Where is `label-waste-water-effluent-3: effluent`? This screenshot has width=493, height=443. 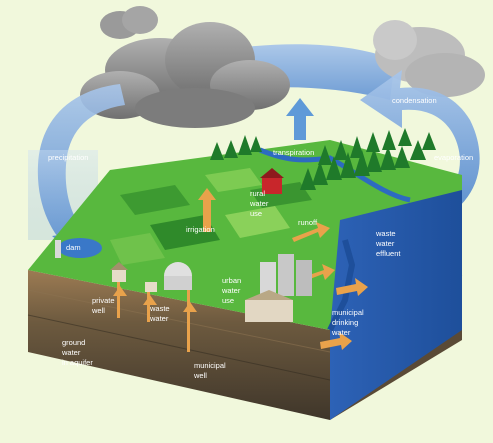
label-waste-water-effluent-3: effluent is located at coordinates (388, 253).